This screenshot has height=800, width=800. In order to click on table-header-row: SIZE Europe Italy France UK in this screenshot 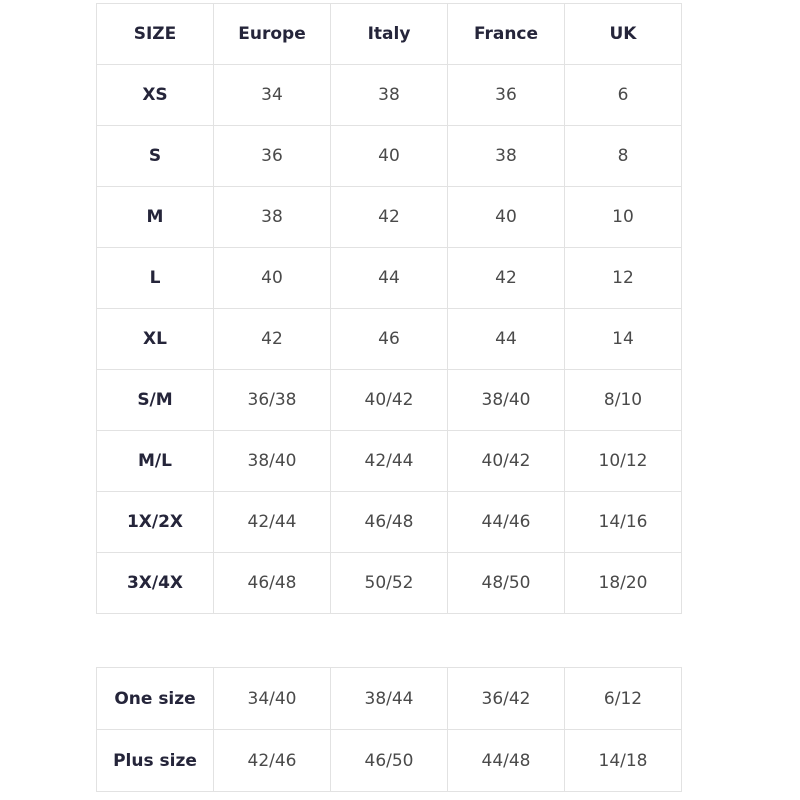, I will do `click(389, 34)`.